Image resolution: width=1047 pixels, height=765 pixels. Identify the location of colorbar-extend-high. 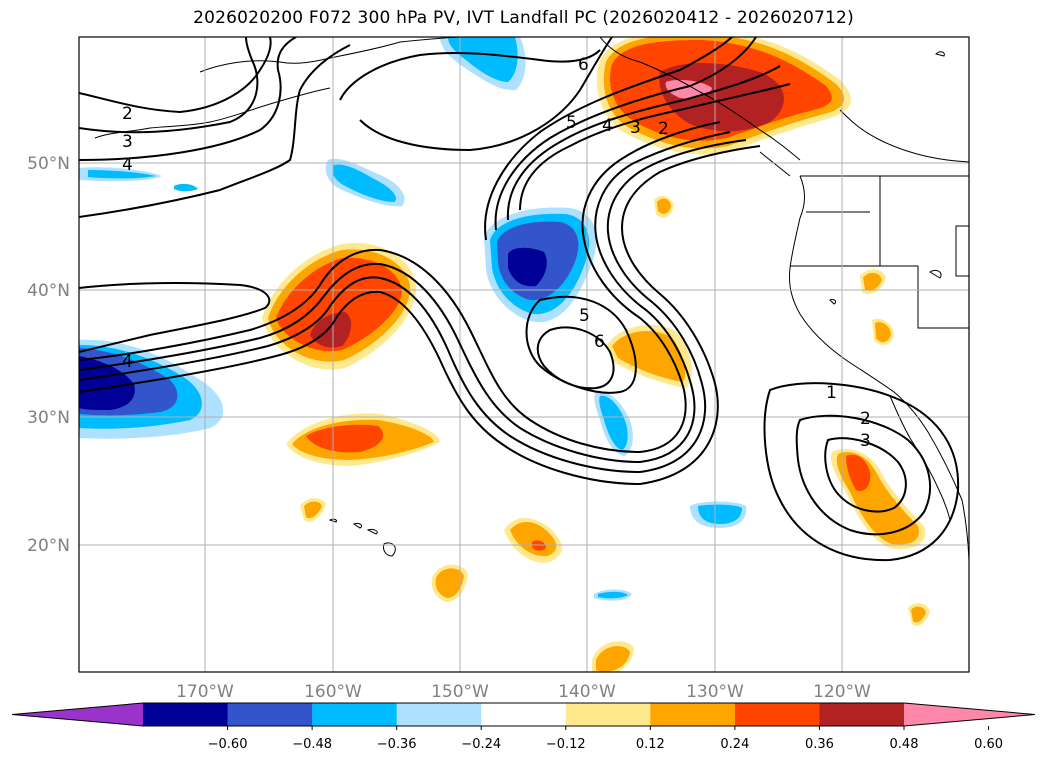
(969, 714).